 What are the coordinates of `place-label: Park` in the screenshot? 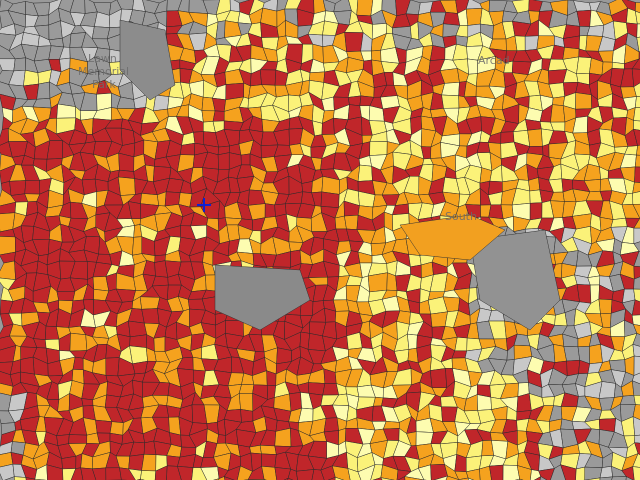 It's located at (104, 84).